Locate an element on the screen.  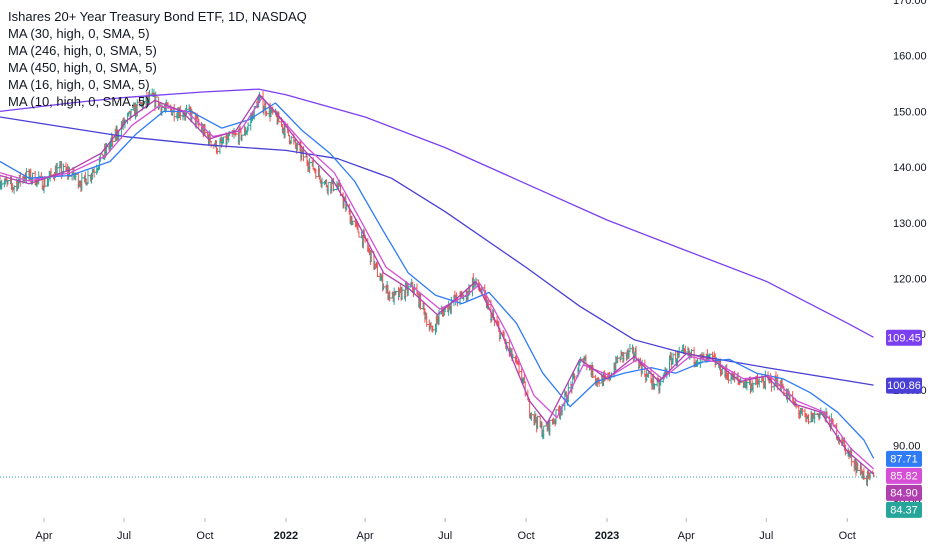
legend-entry-ma16: MA (16, high, 0, SMA, 5) is located at coordinates (79, 84).